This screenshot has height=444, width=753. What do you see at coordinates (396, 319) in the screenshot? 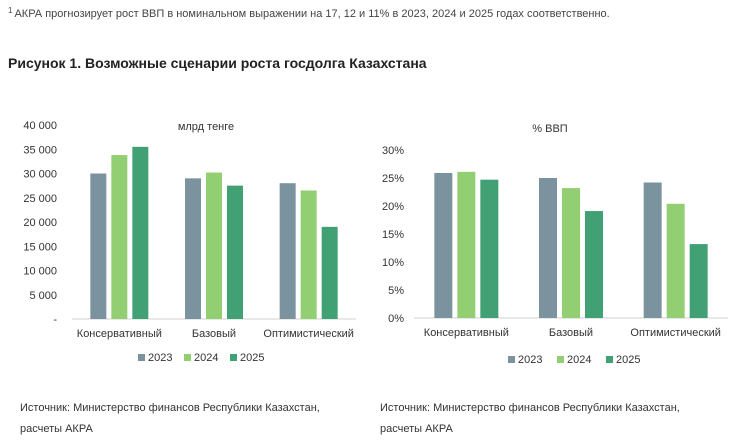
I see `y-tick-label: 0%` at bounding box center [396, 319].